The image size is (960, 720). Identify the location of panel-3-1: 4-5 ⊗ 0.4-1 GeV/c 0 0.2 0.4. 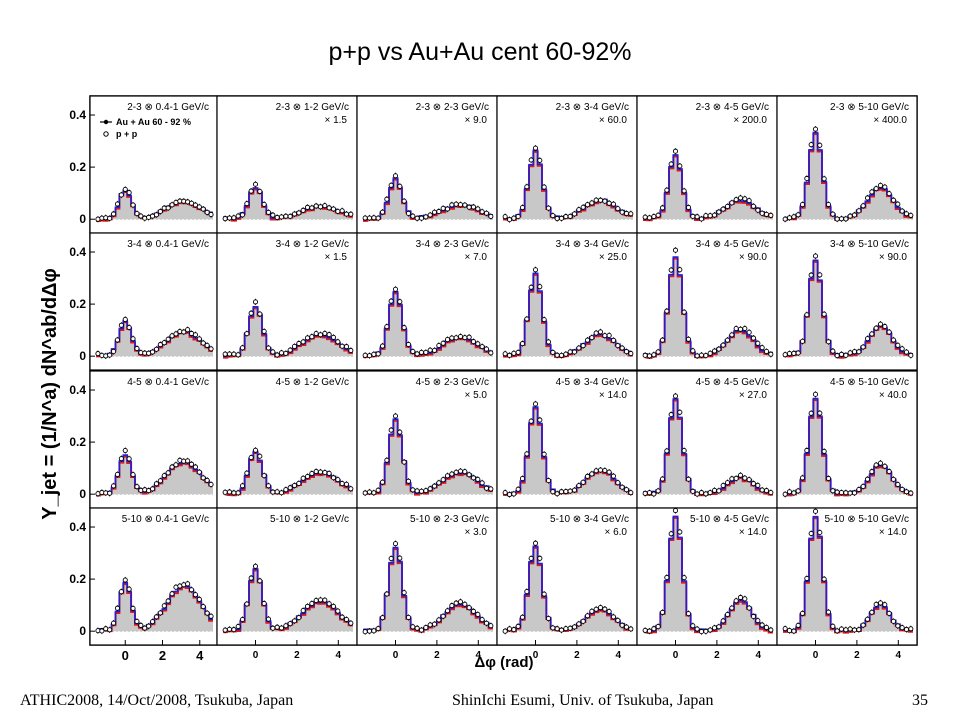
(143, 439).